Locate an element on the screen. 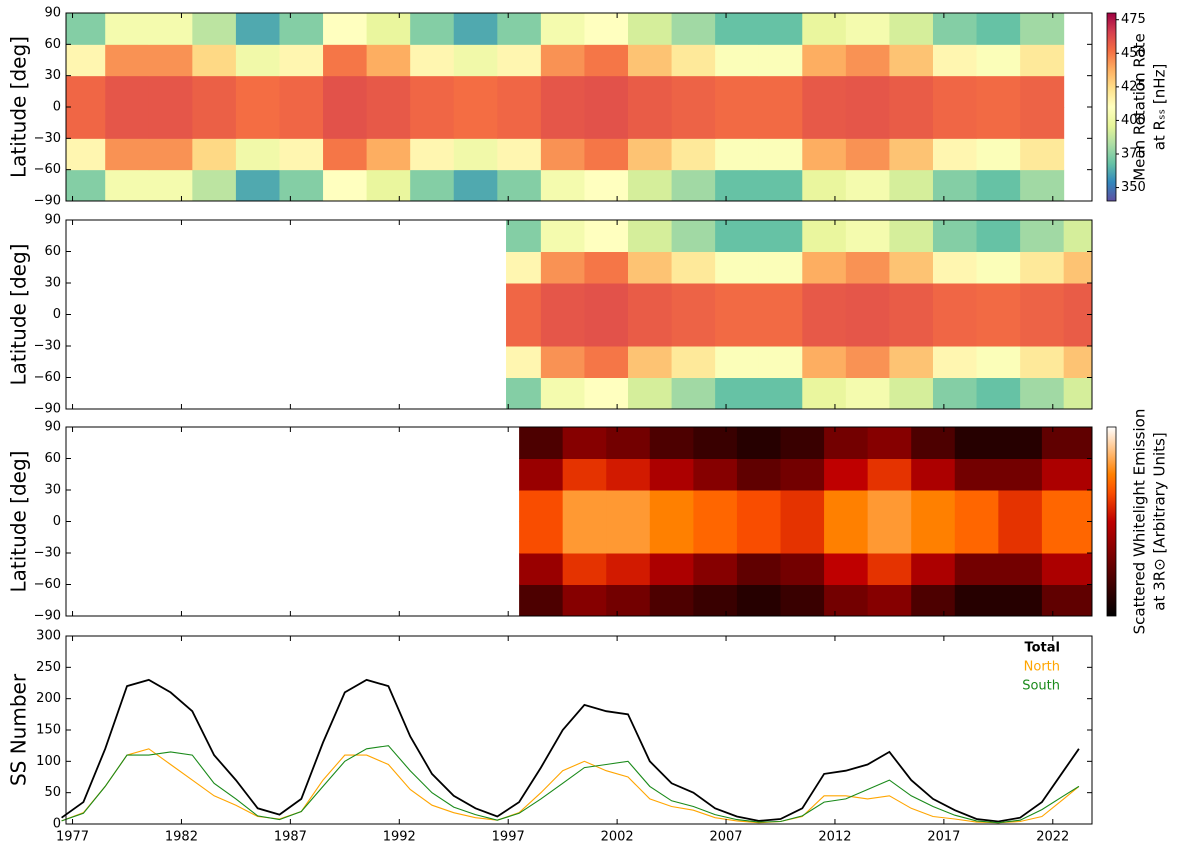 Image resolution: width=1196 pixels, height=850 pixels. x-tick-label: 1977 is located at coordinates (72, 837).